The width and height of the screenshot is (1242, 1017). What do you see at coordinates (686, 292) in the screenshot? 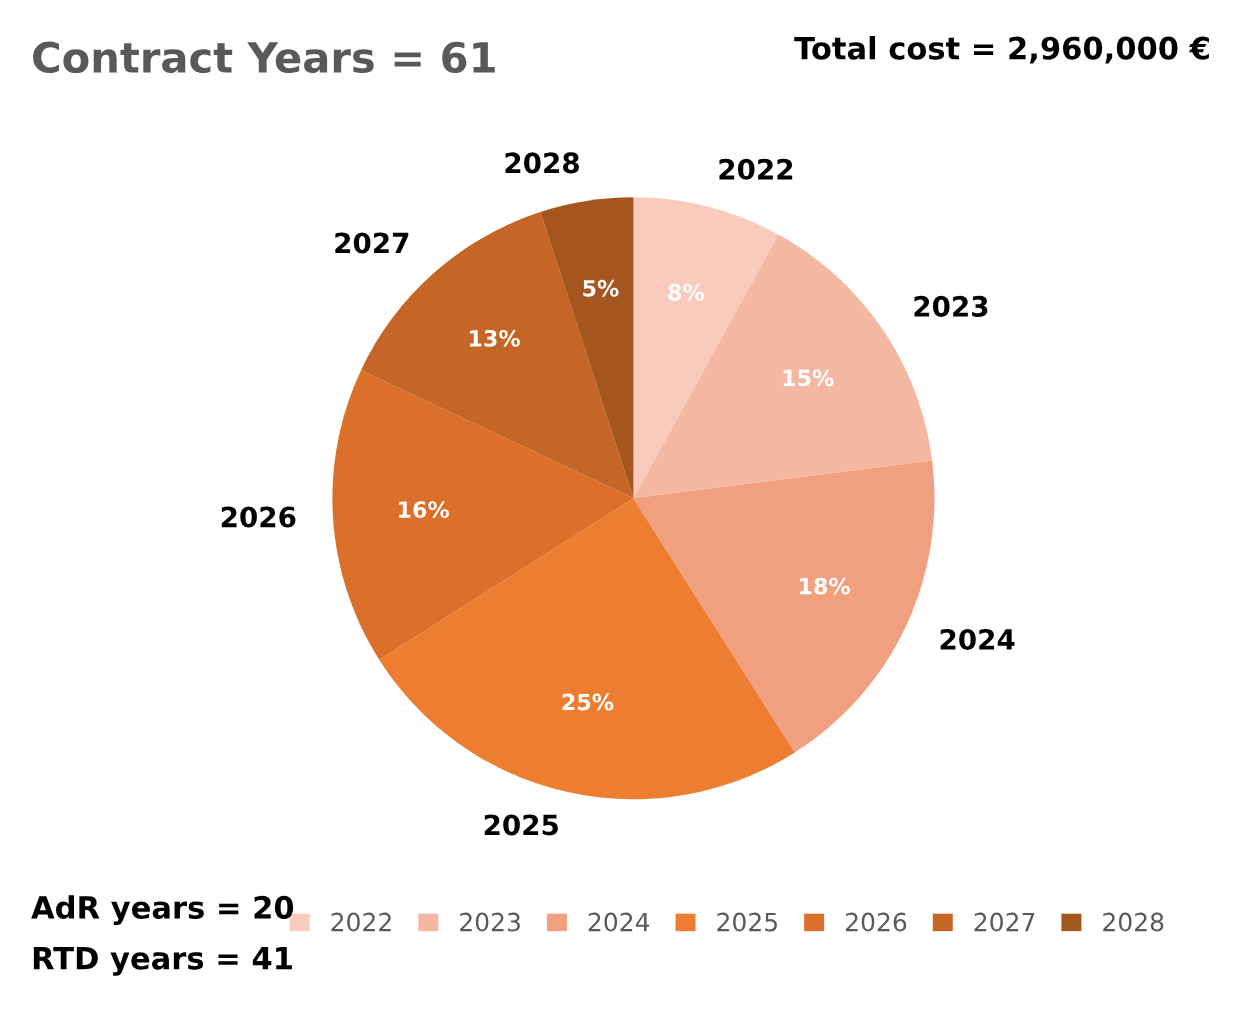
I see `data-label: 8%` at bounding box center [686, 292].